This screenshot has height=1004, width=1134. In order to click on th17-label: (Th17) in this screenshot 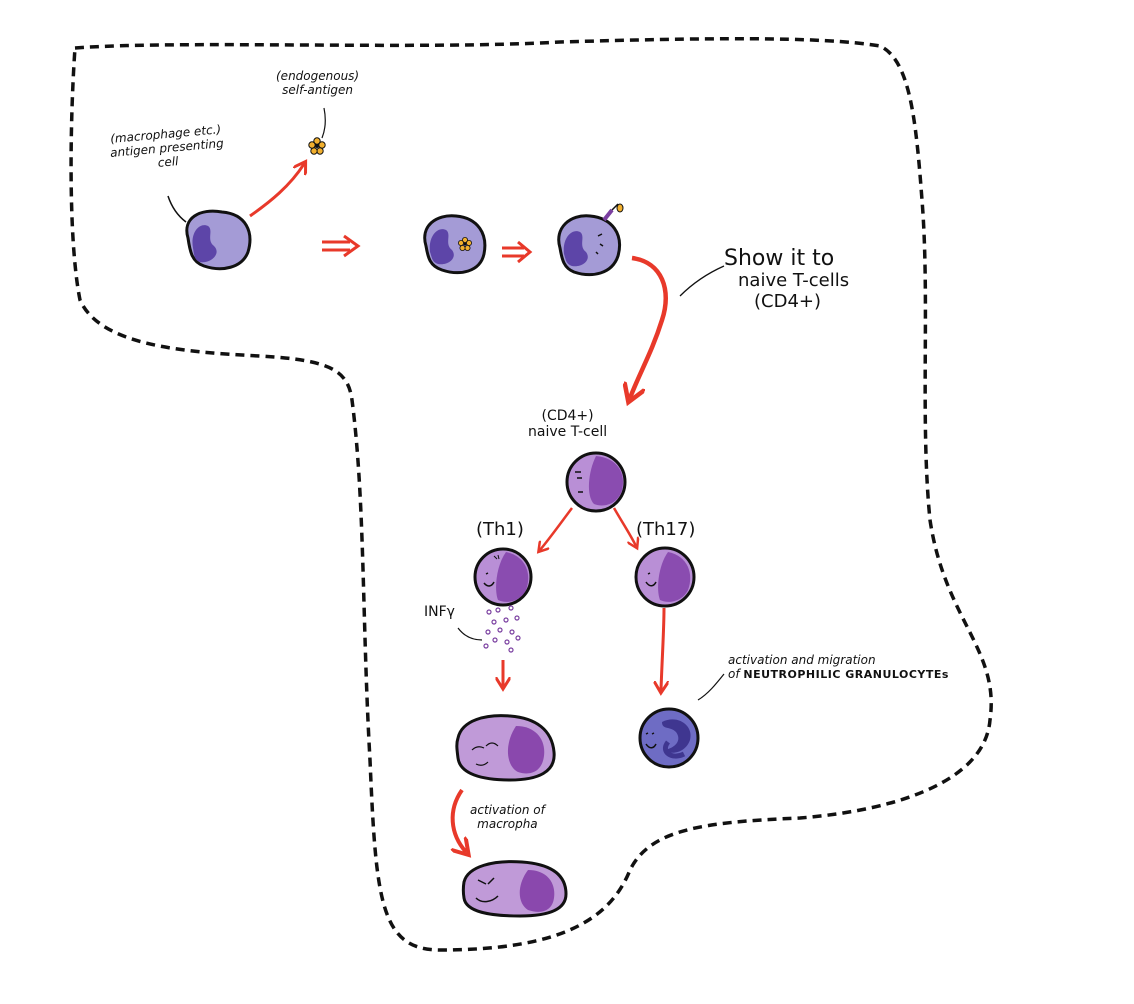, I will do `click(666, 529)`.